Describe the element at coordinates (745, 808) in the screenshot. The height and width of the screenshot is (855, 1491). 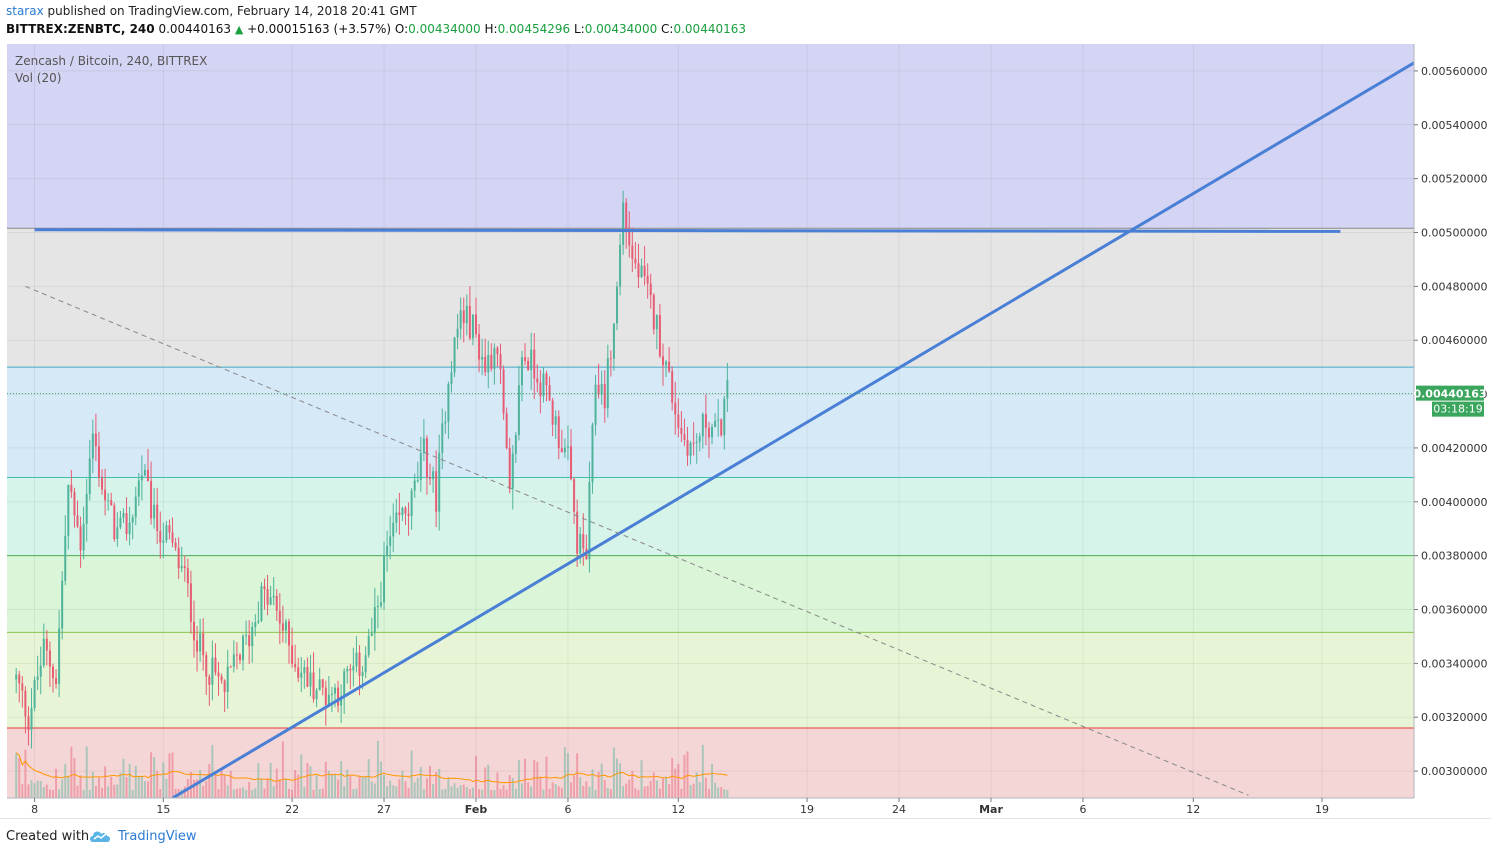
I see `time-axis` at that location.